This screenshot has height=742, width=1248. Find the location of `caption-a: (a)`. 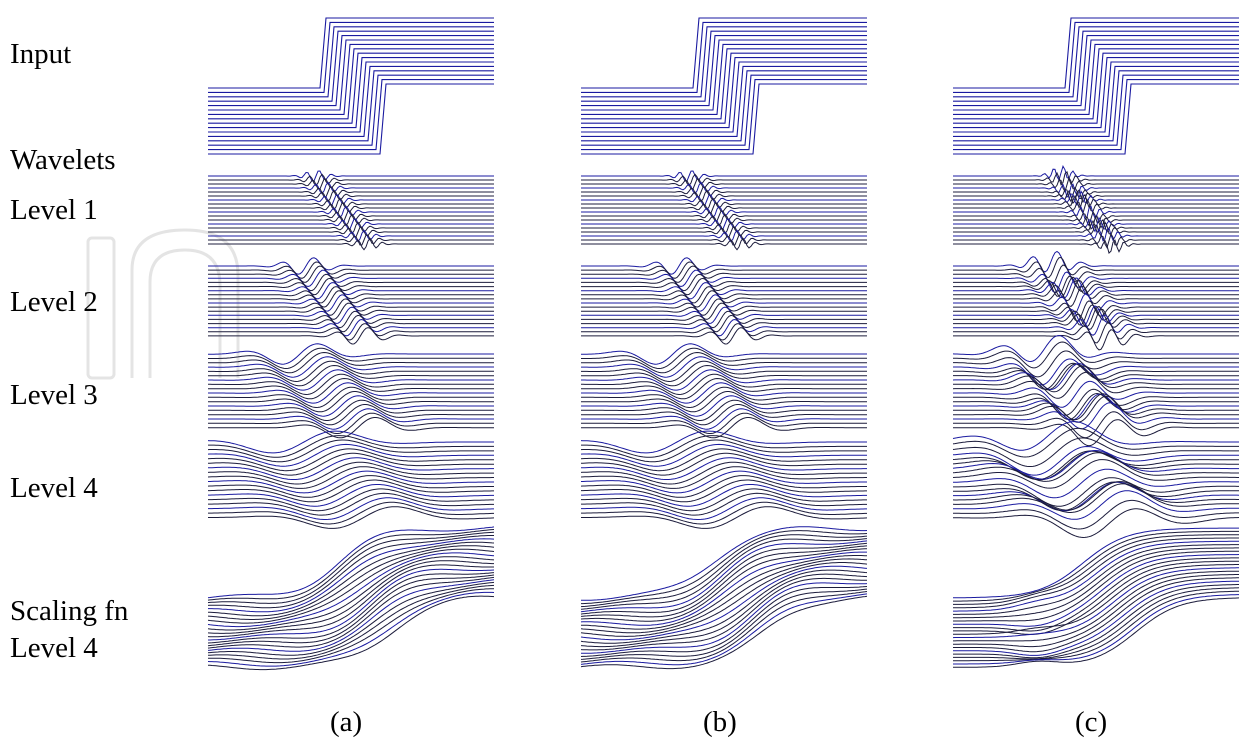

caption-a: (a) is located at coordinates (346, 722).